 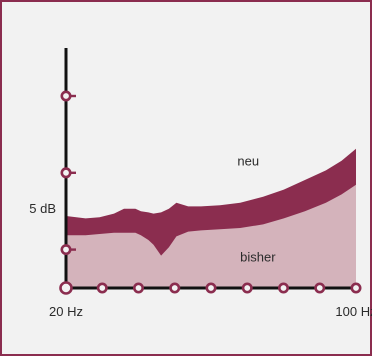 I want to click on series-label-bisher: bisher, so click(x=258, y=257).